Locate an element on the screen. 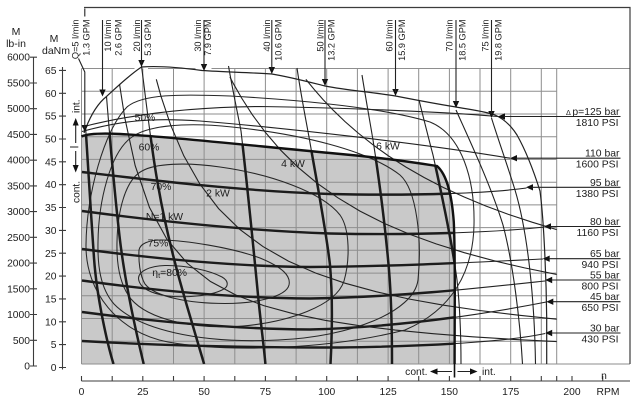  svg-text: 1160 PSI is located at coordinates (598, 233).